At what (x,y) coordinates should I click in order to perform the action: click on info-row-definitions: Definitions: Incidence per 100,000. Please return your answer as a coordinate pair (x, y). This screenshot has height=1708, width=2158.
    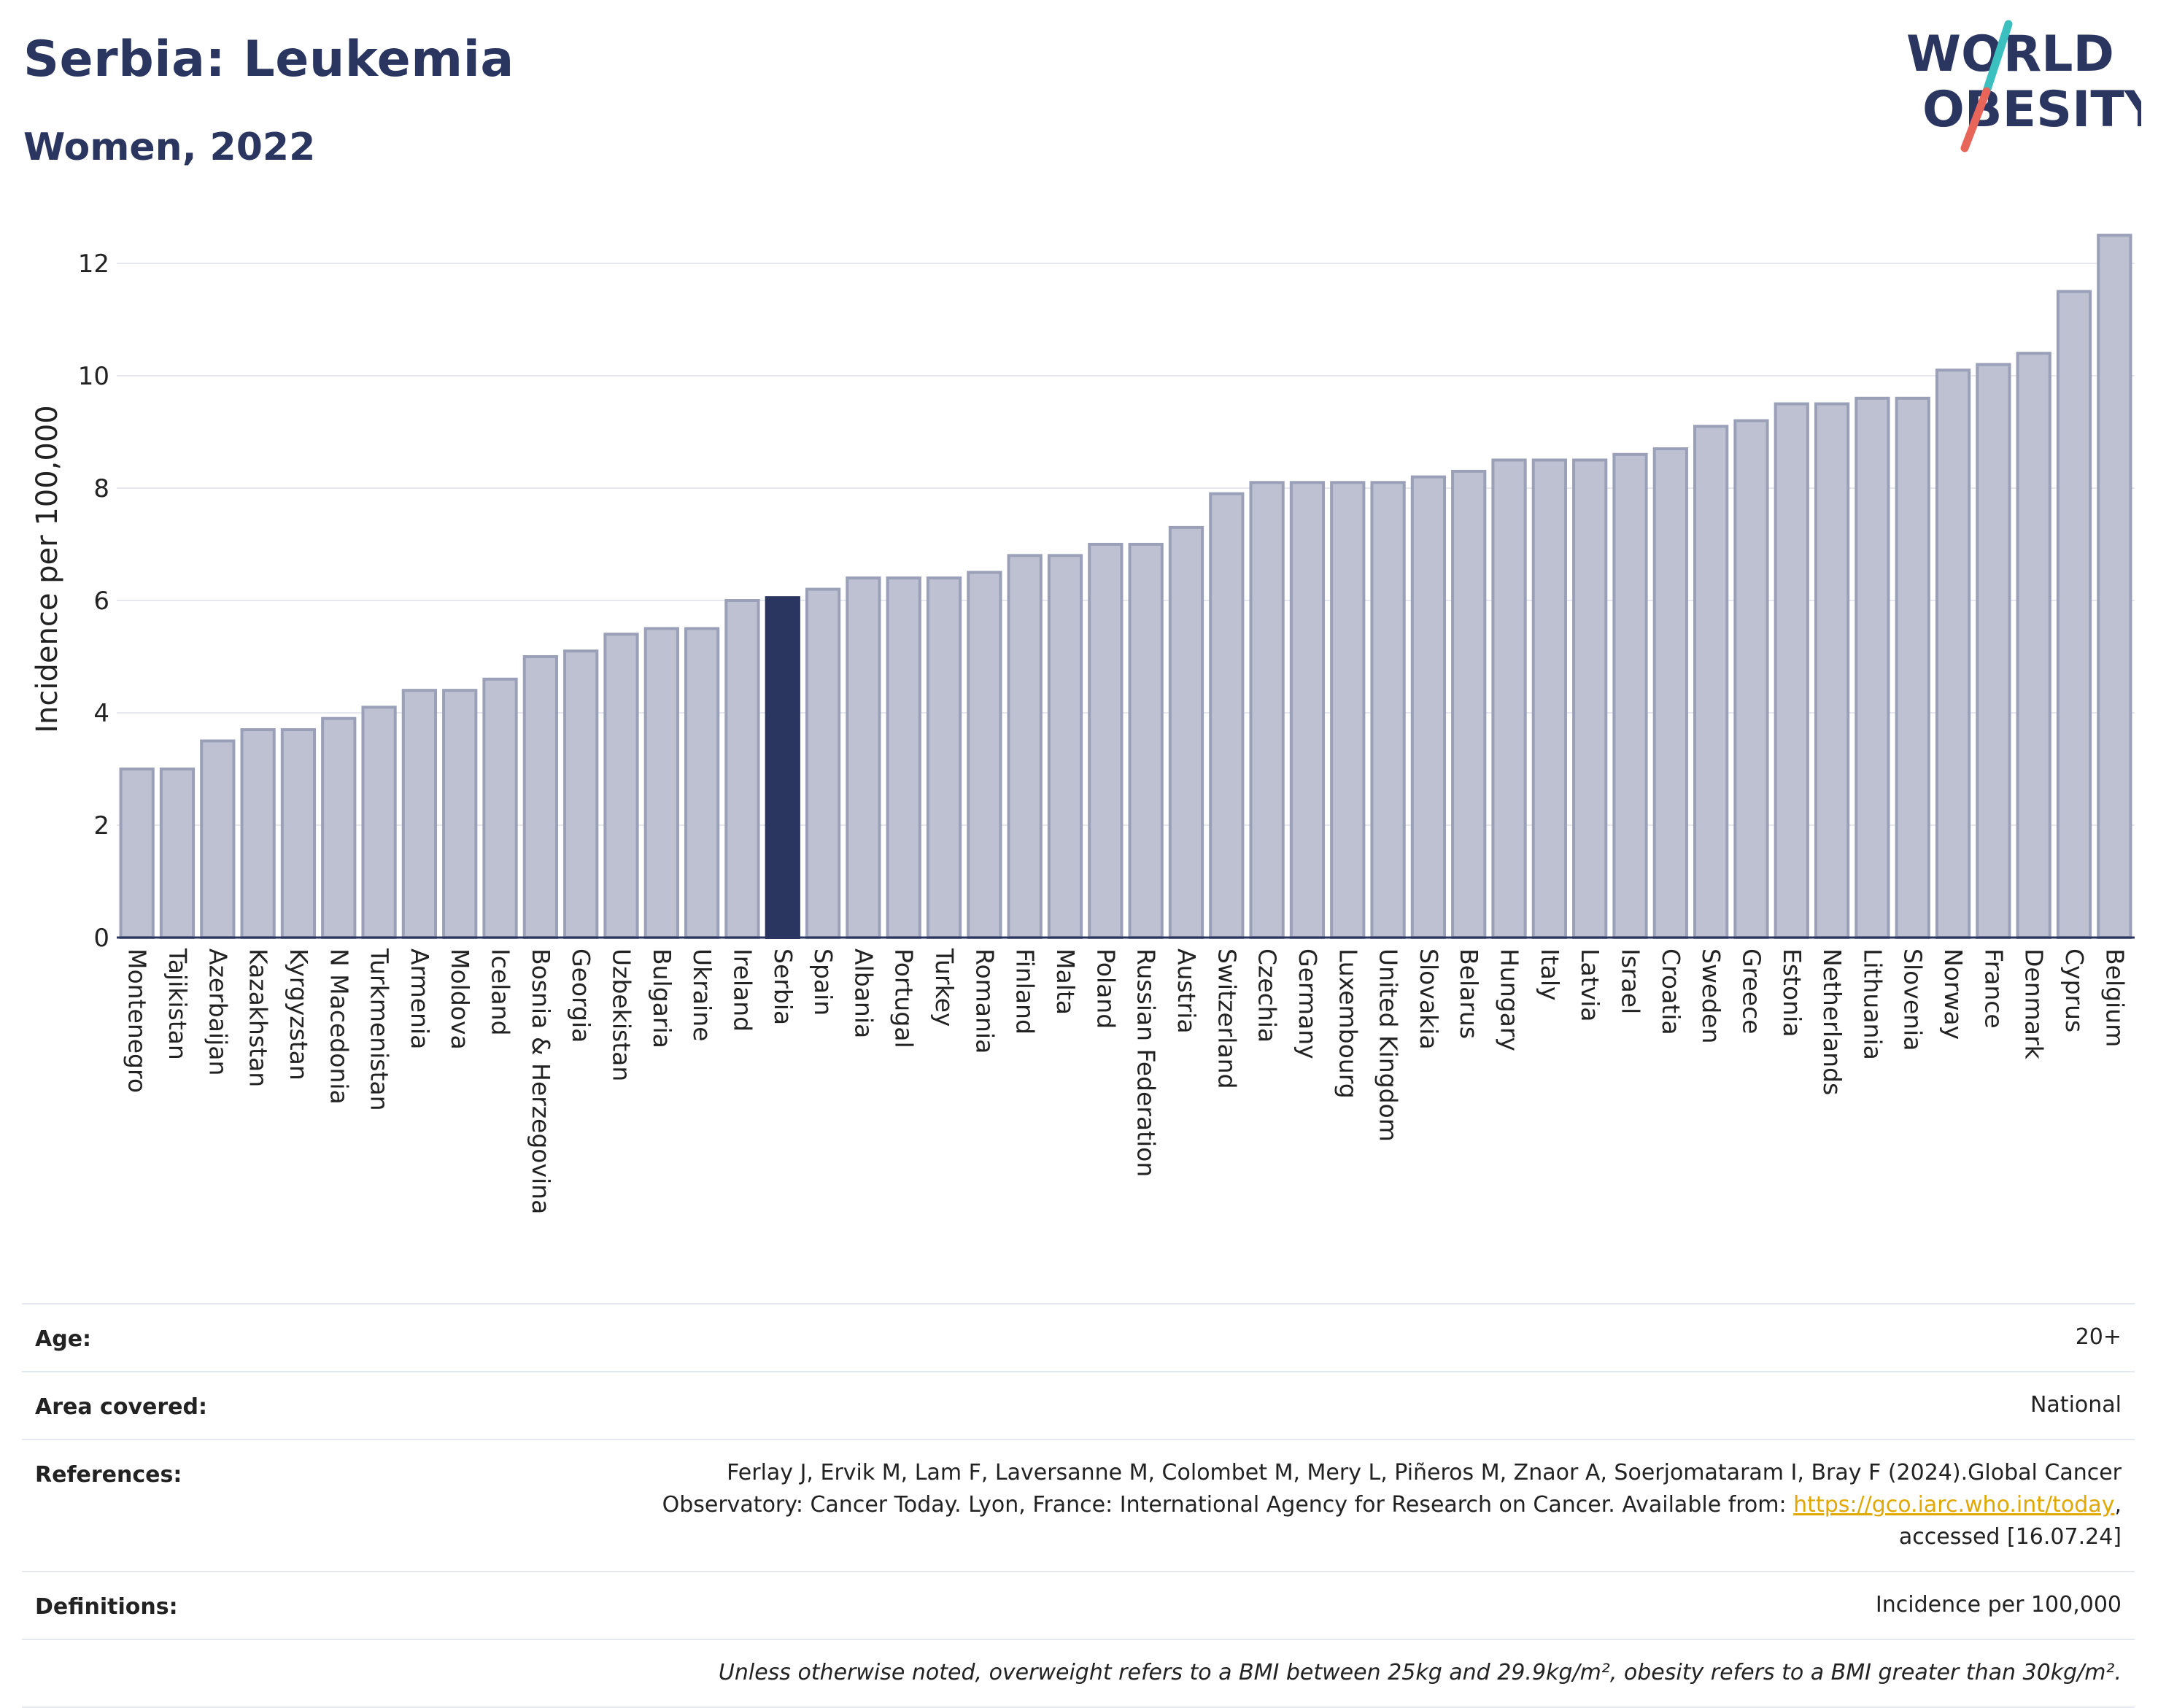
    Looking at the image, I should click on (1078, 1605).